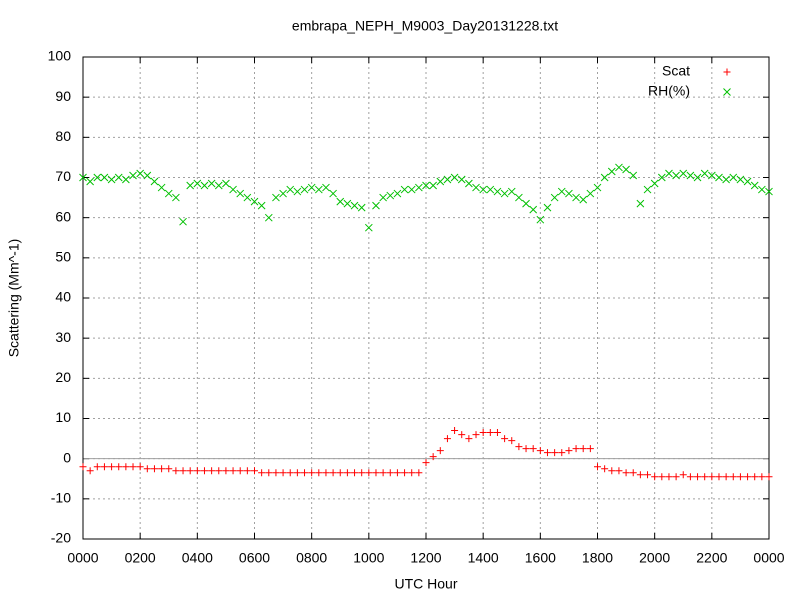 The width and height of the screenshot is (800, 600). Describe the element at coordinates (368, 558) in the screenshot. I see `x-tick-label: 1000` at that location.